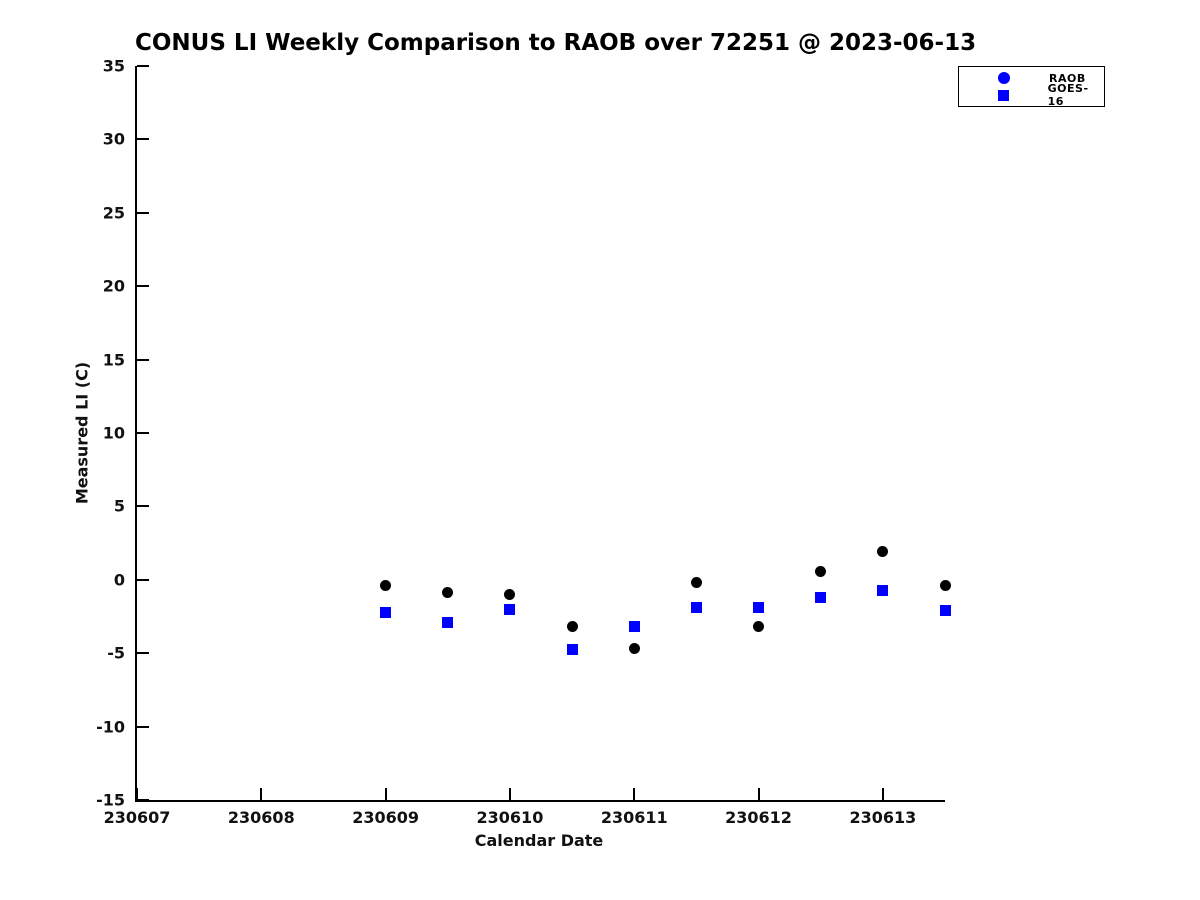  I want to click on legend-row-goes16: GOES-16, so click(1031, 95).